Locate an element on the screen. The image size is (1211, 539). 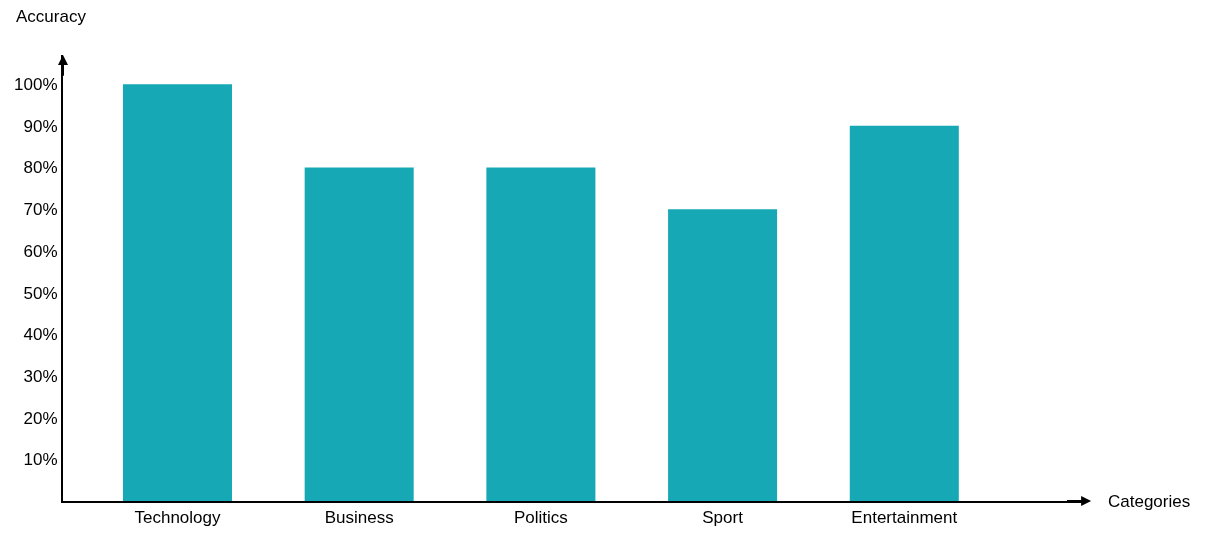
y-tick-label: 40% is located at coordinates (40, 335).